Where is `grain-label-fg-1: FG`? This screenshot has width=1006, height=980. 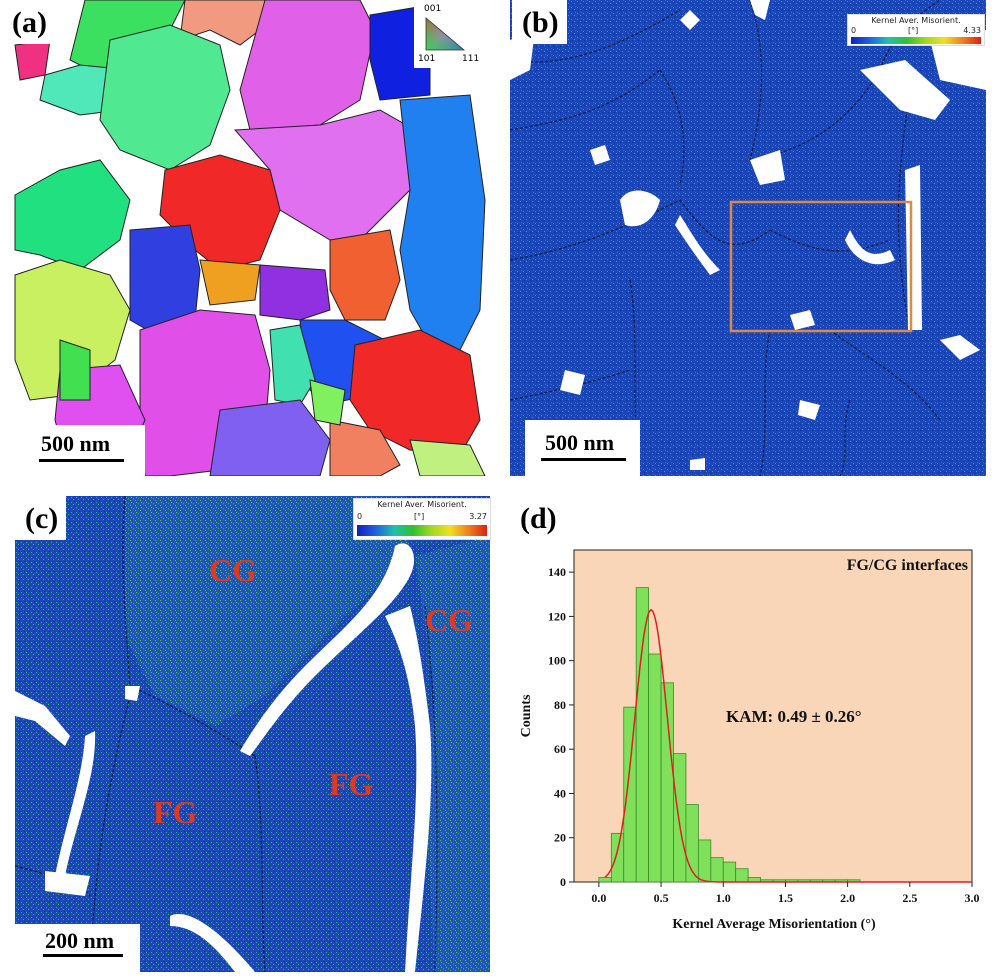 grain-label-fg-1: FG is located at coordinates (175, 812).